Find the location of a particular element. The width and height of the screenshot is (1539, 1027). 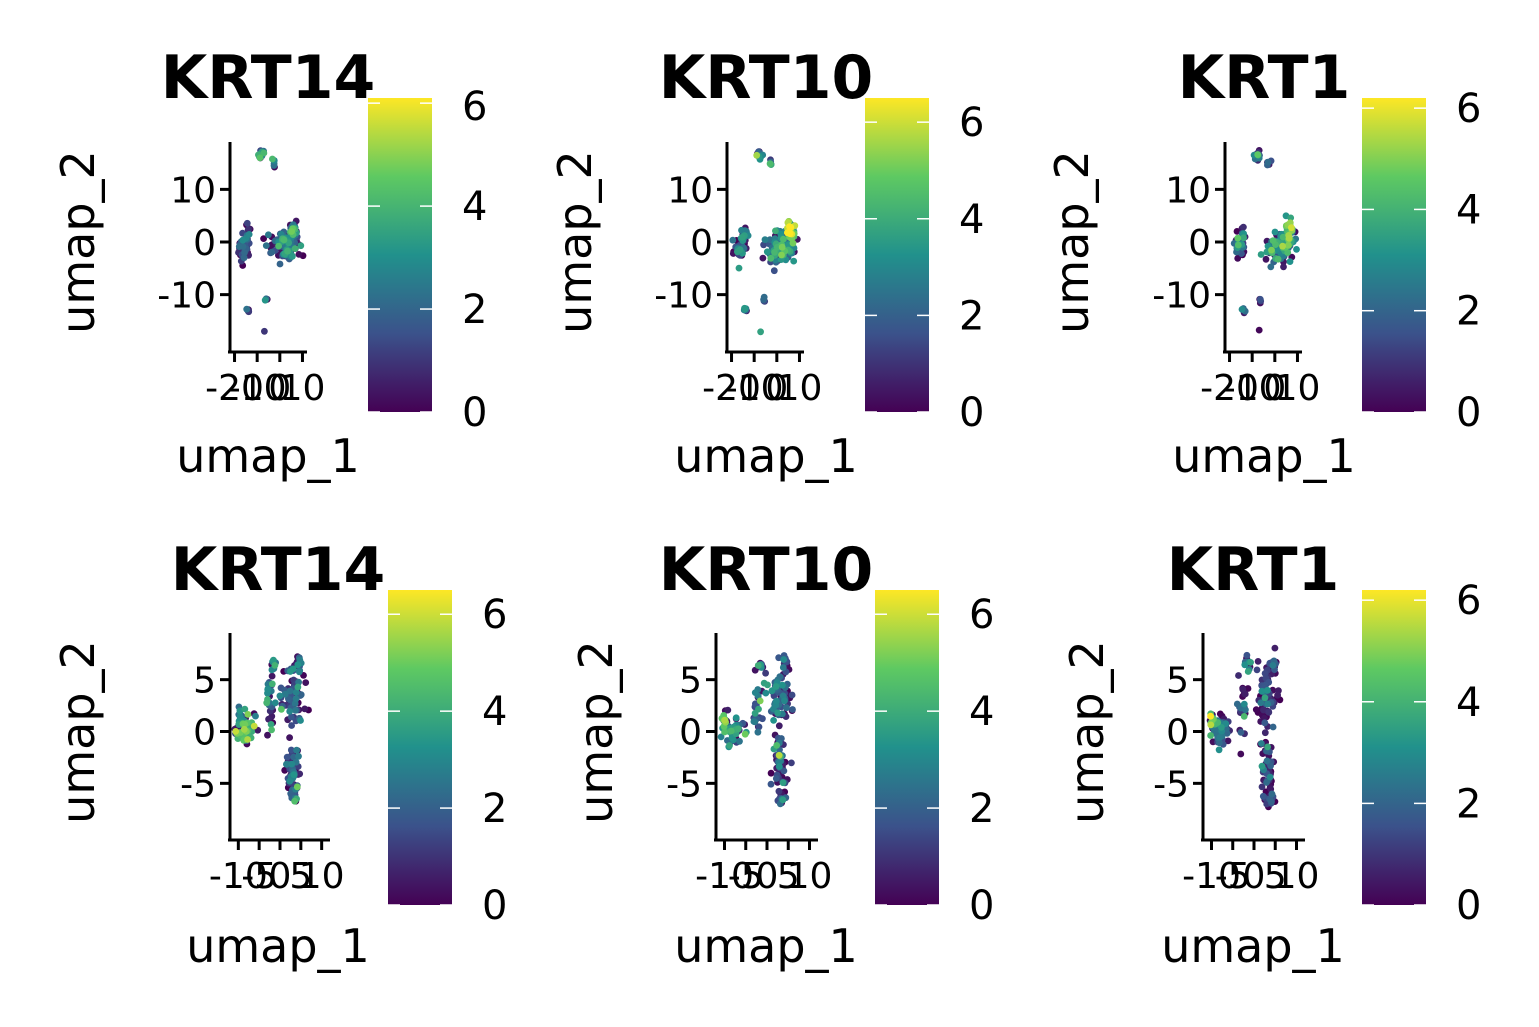

colorbar-tick-label: 2 is located at coordinates (1468, 312).